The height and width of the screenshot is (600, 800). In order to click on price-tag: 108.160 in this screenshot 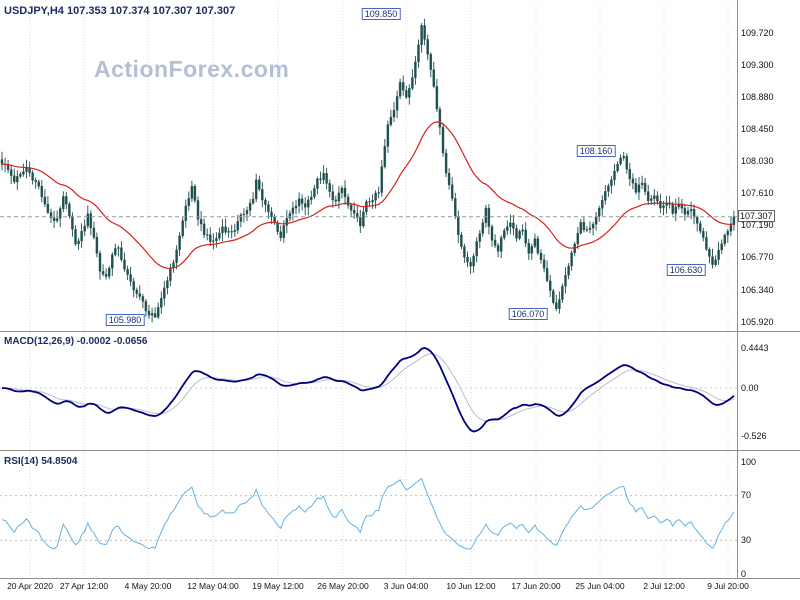, I will do `click(596, 151)`.